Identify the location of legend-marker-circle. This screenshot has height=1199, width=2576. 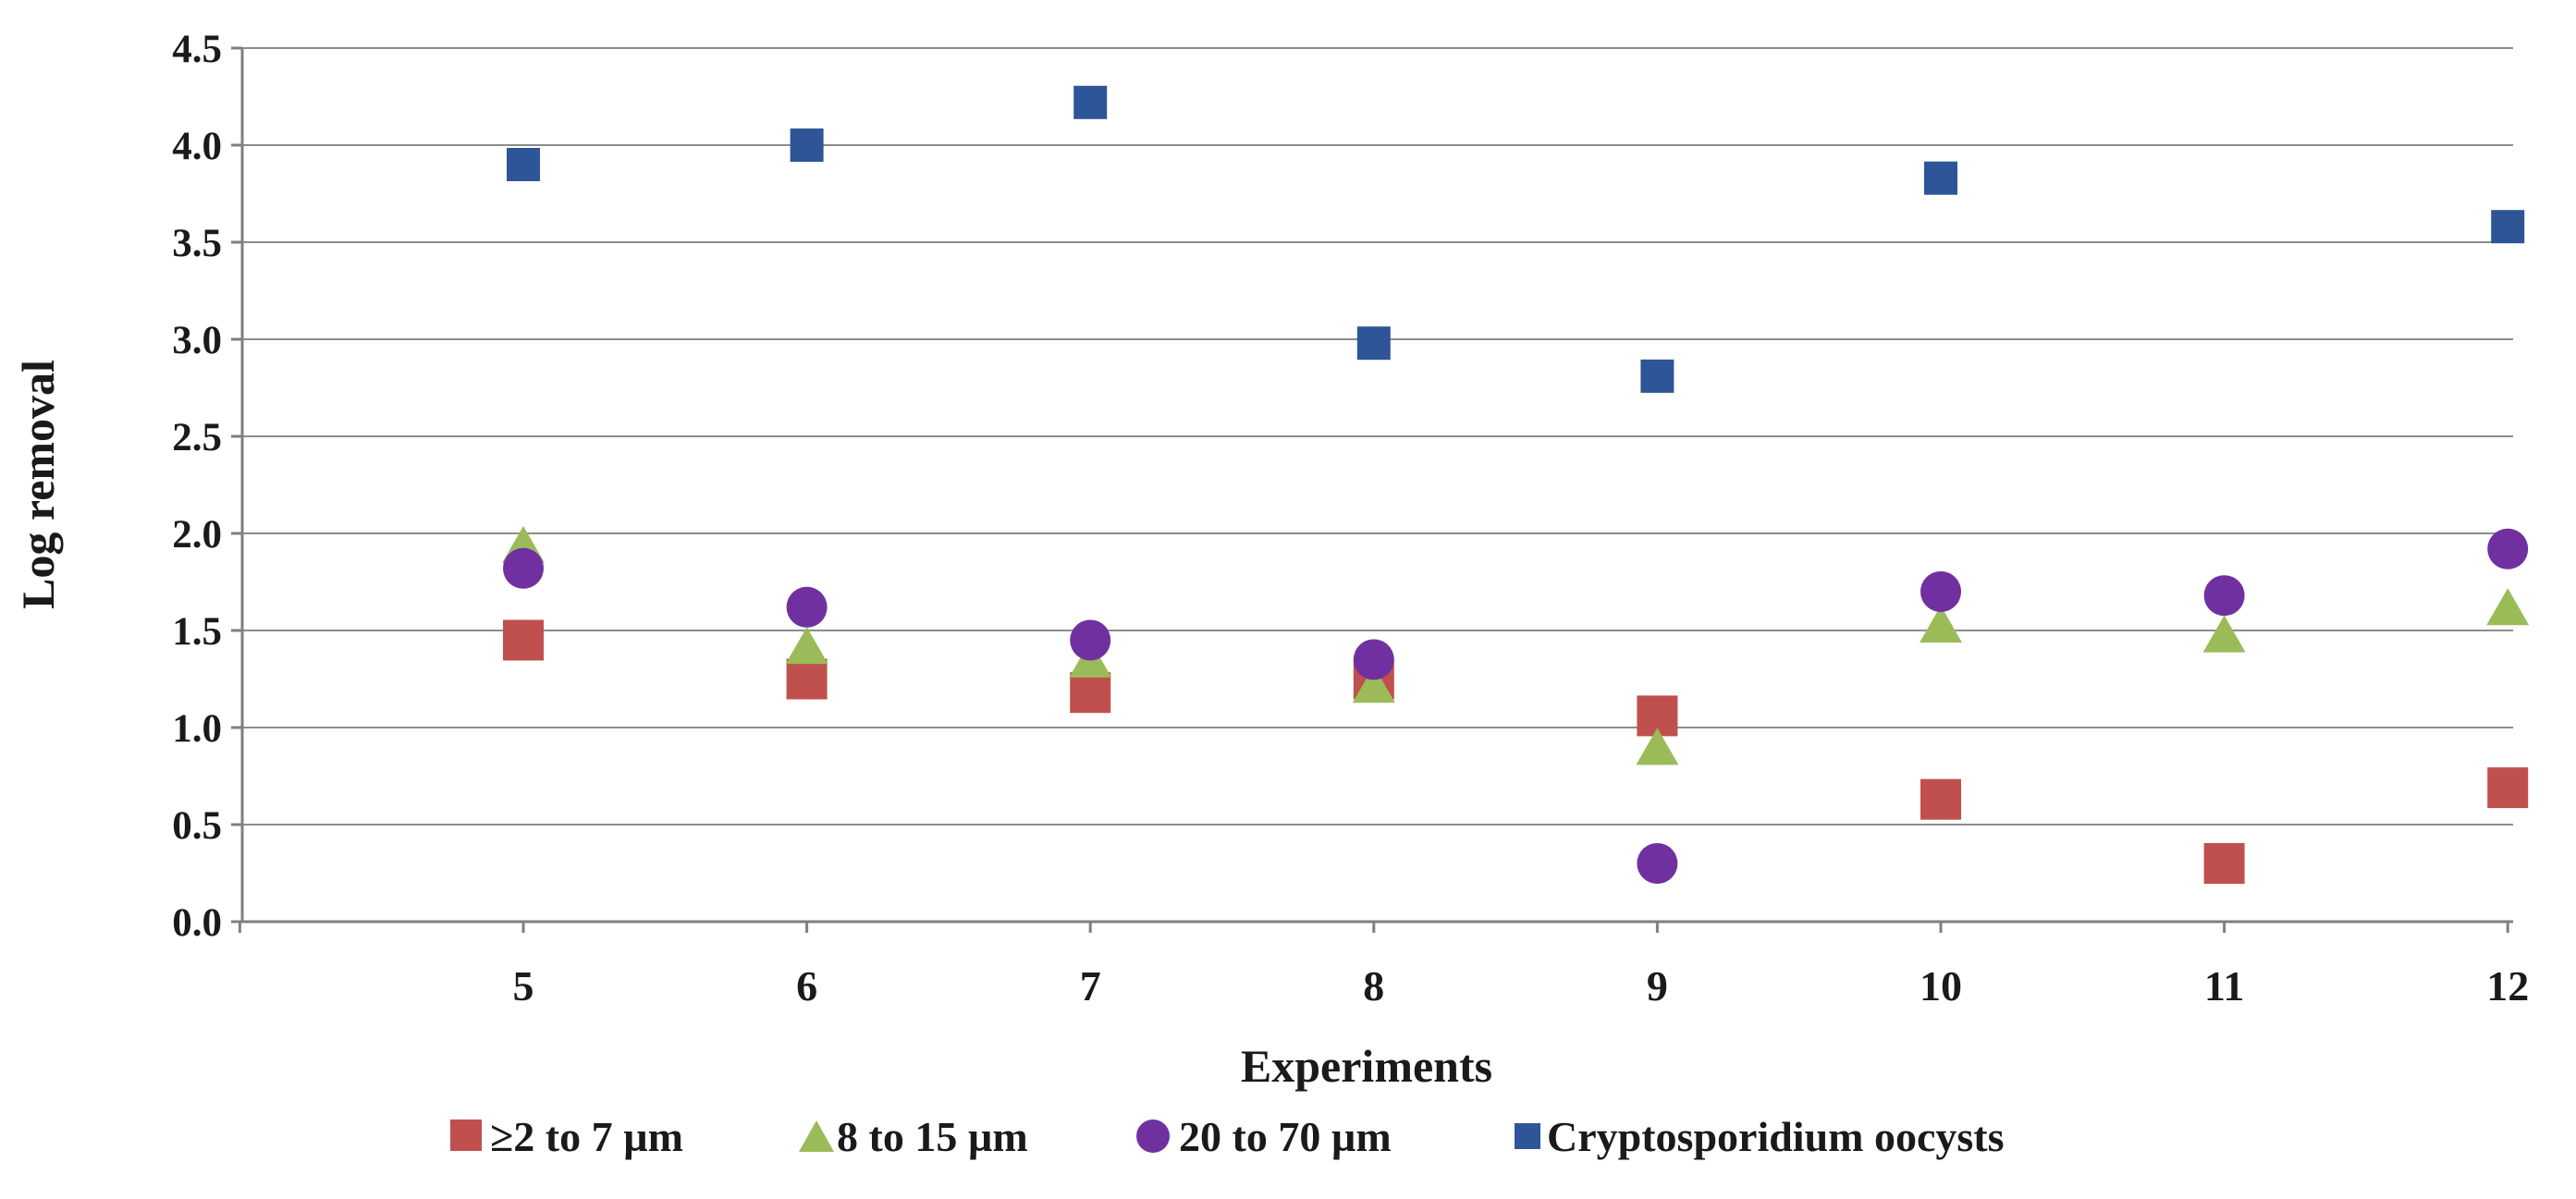
(1153, 1136).